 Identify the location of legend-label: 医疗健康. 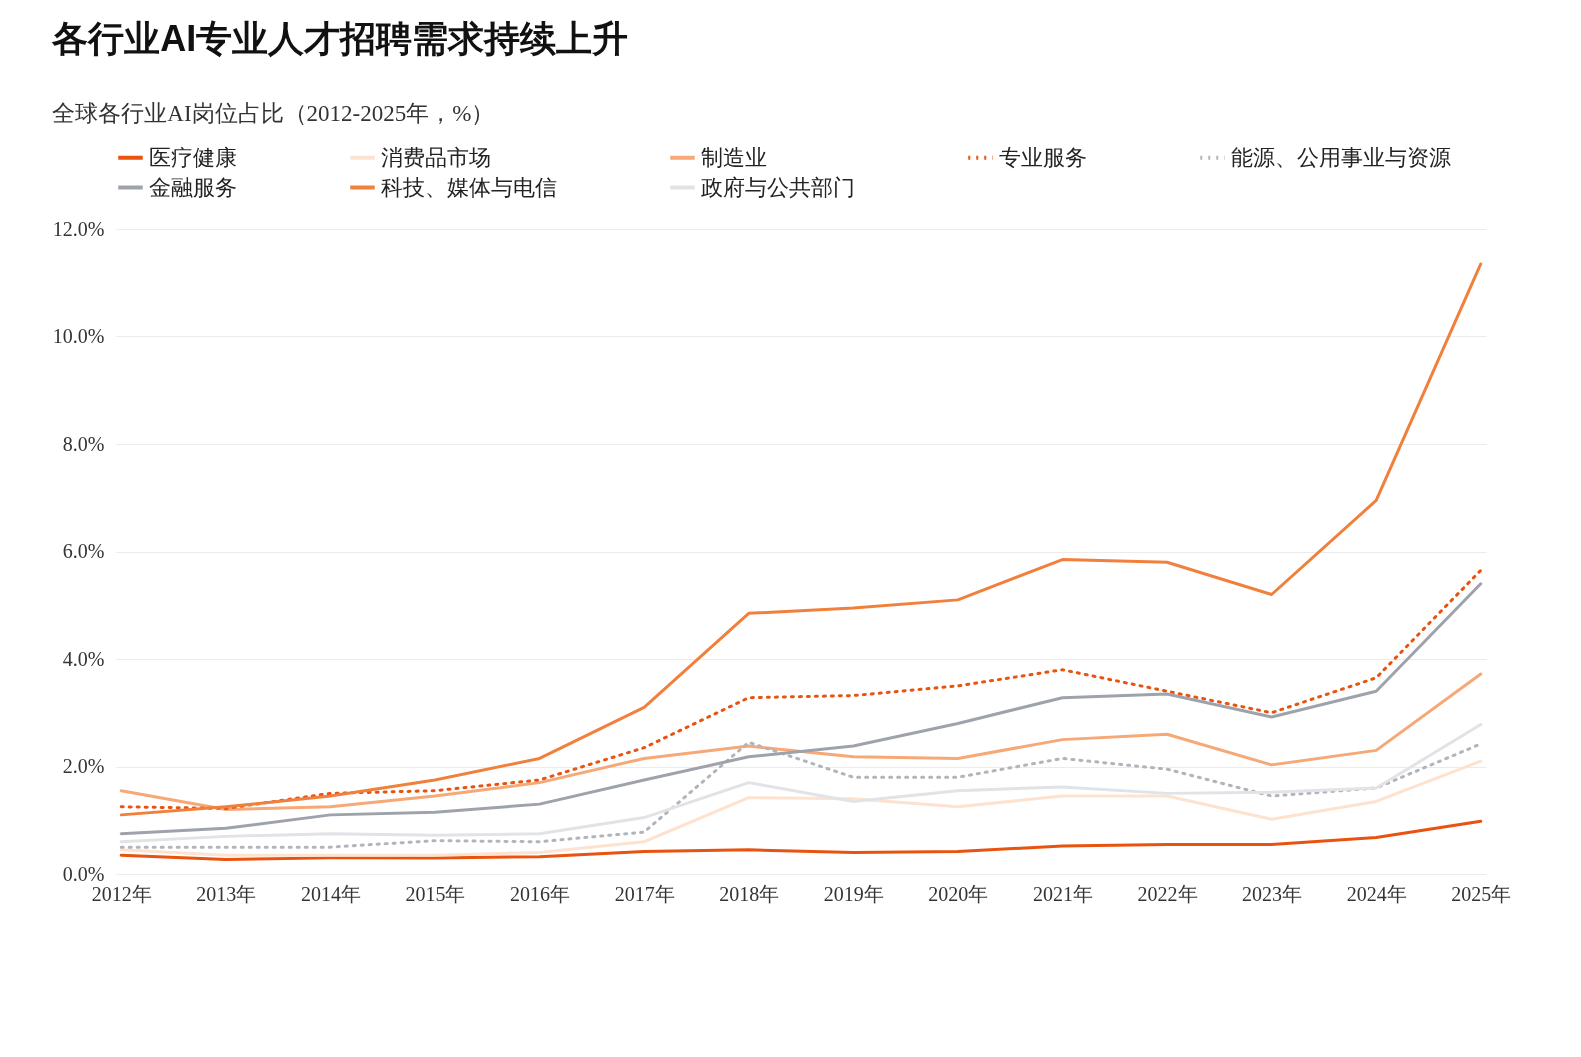
(193, 157).